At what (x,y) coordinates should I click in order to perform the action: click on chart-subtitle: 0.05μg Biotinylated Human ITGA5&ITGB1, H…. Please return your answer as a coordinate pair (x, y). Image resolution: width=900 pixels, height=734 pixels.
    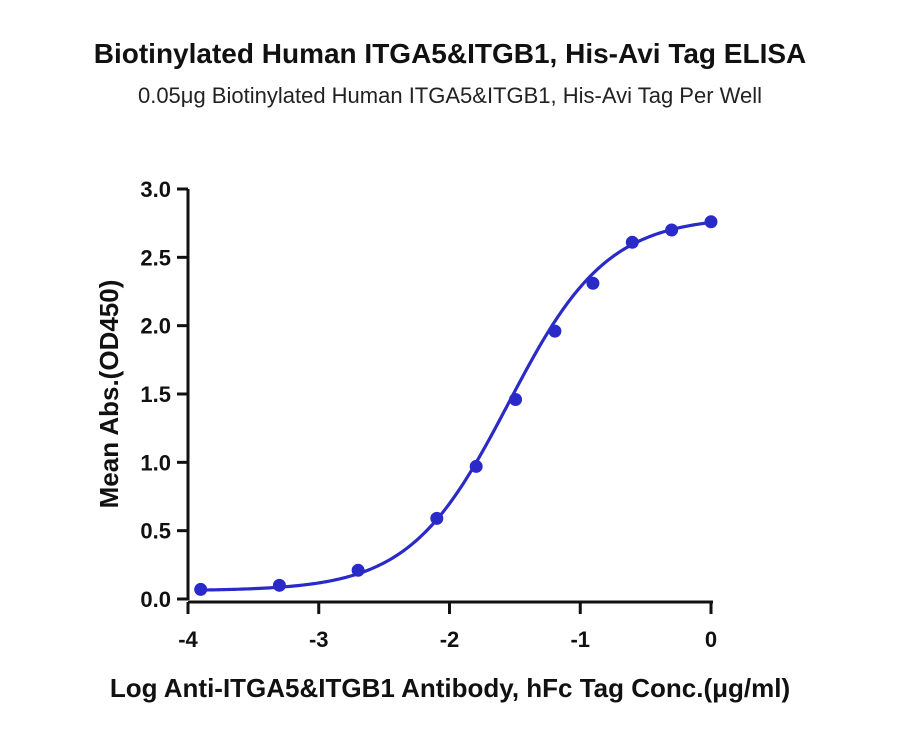
    Looking at the image, I should click on (450, 95).